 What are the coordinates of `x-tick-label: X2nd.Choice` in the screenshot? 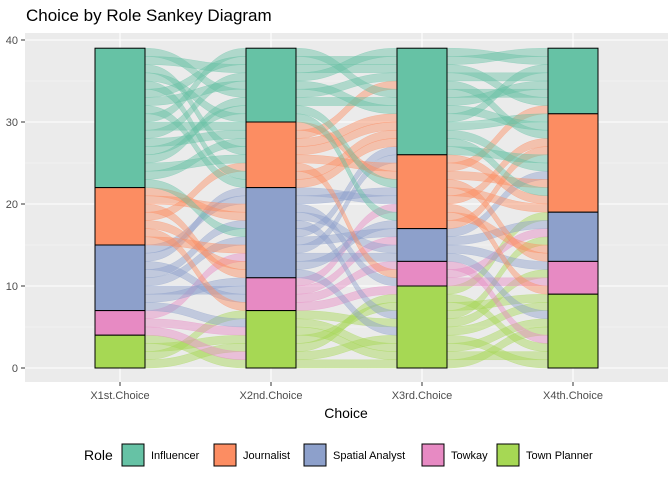 It's located at (271, 396).